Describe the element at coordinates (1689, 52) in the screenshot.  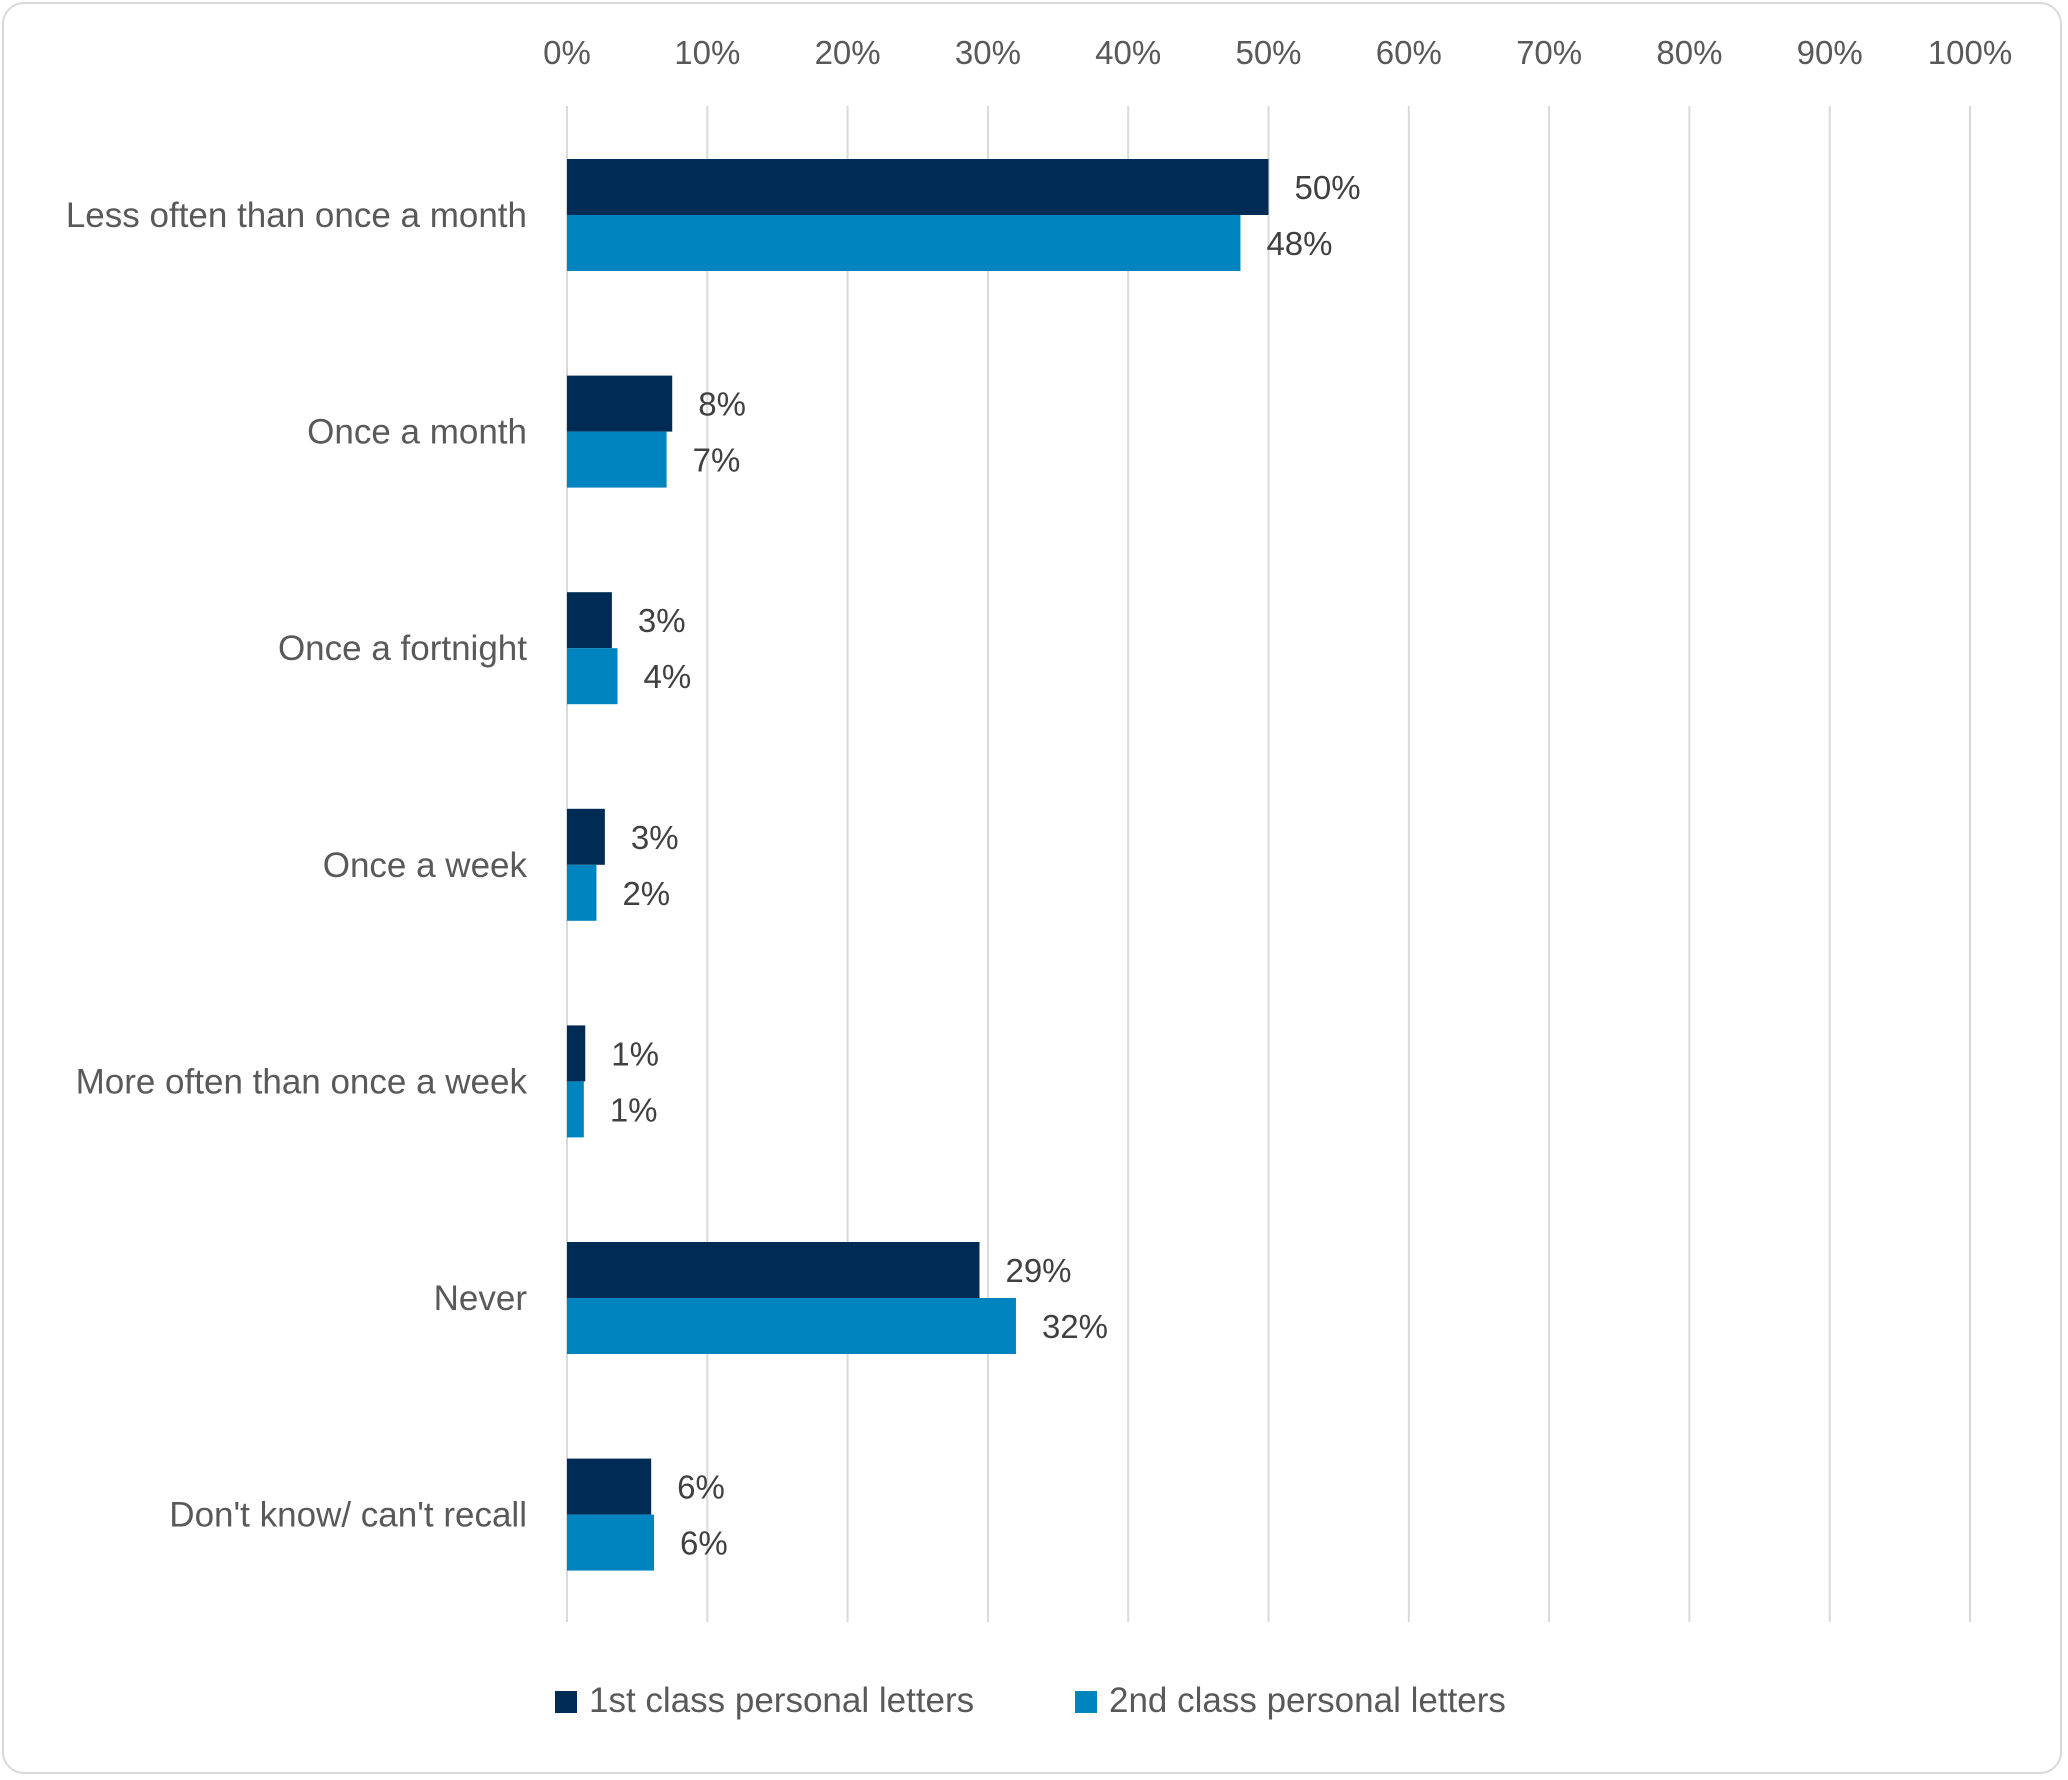
I see `x-tick-label: 80%` at that location.